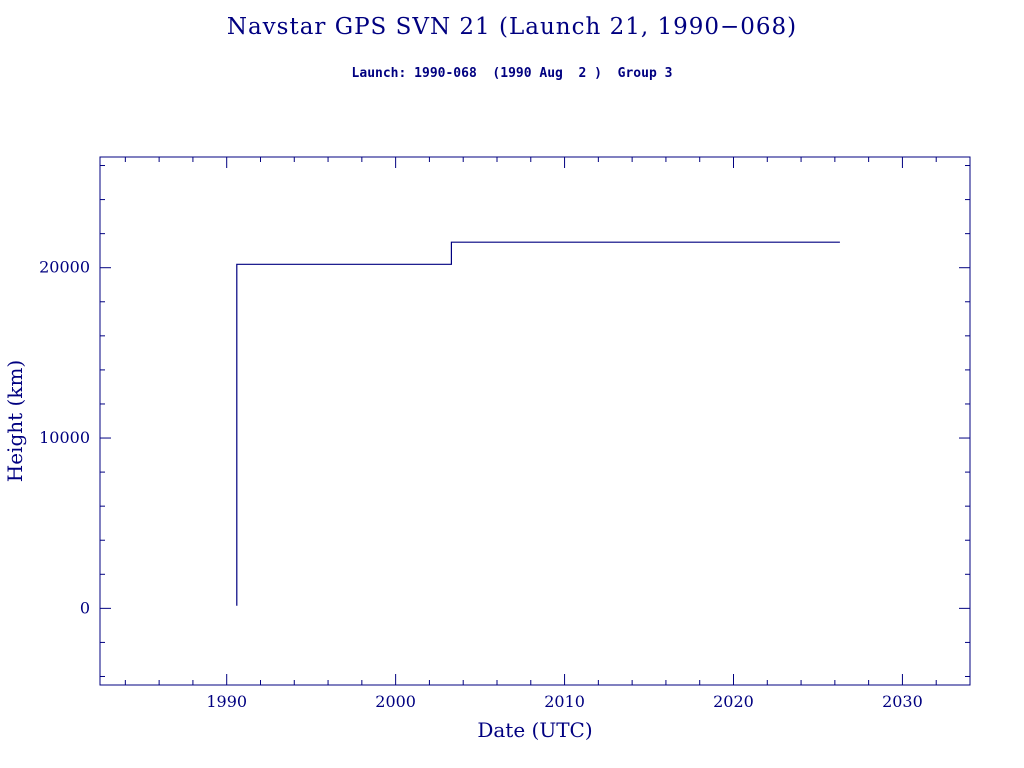  What do you see at coordinates (564, 701) in the screenshot?
I see `x-tick-label: 2010` at bounding box center [564, 701].